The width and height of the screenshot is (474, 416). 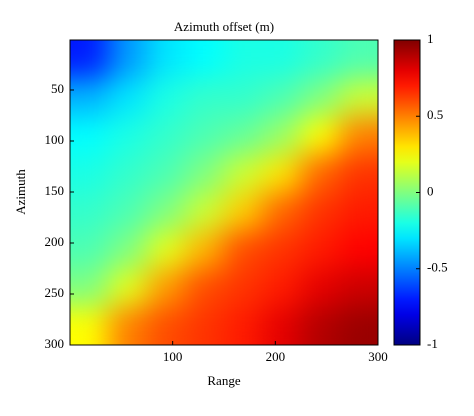 I want to click on y-tick-label: 200, so click(x=55, y=241).